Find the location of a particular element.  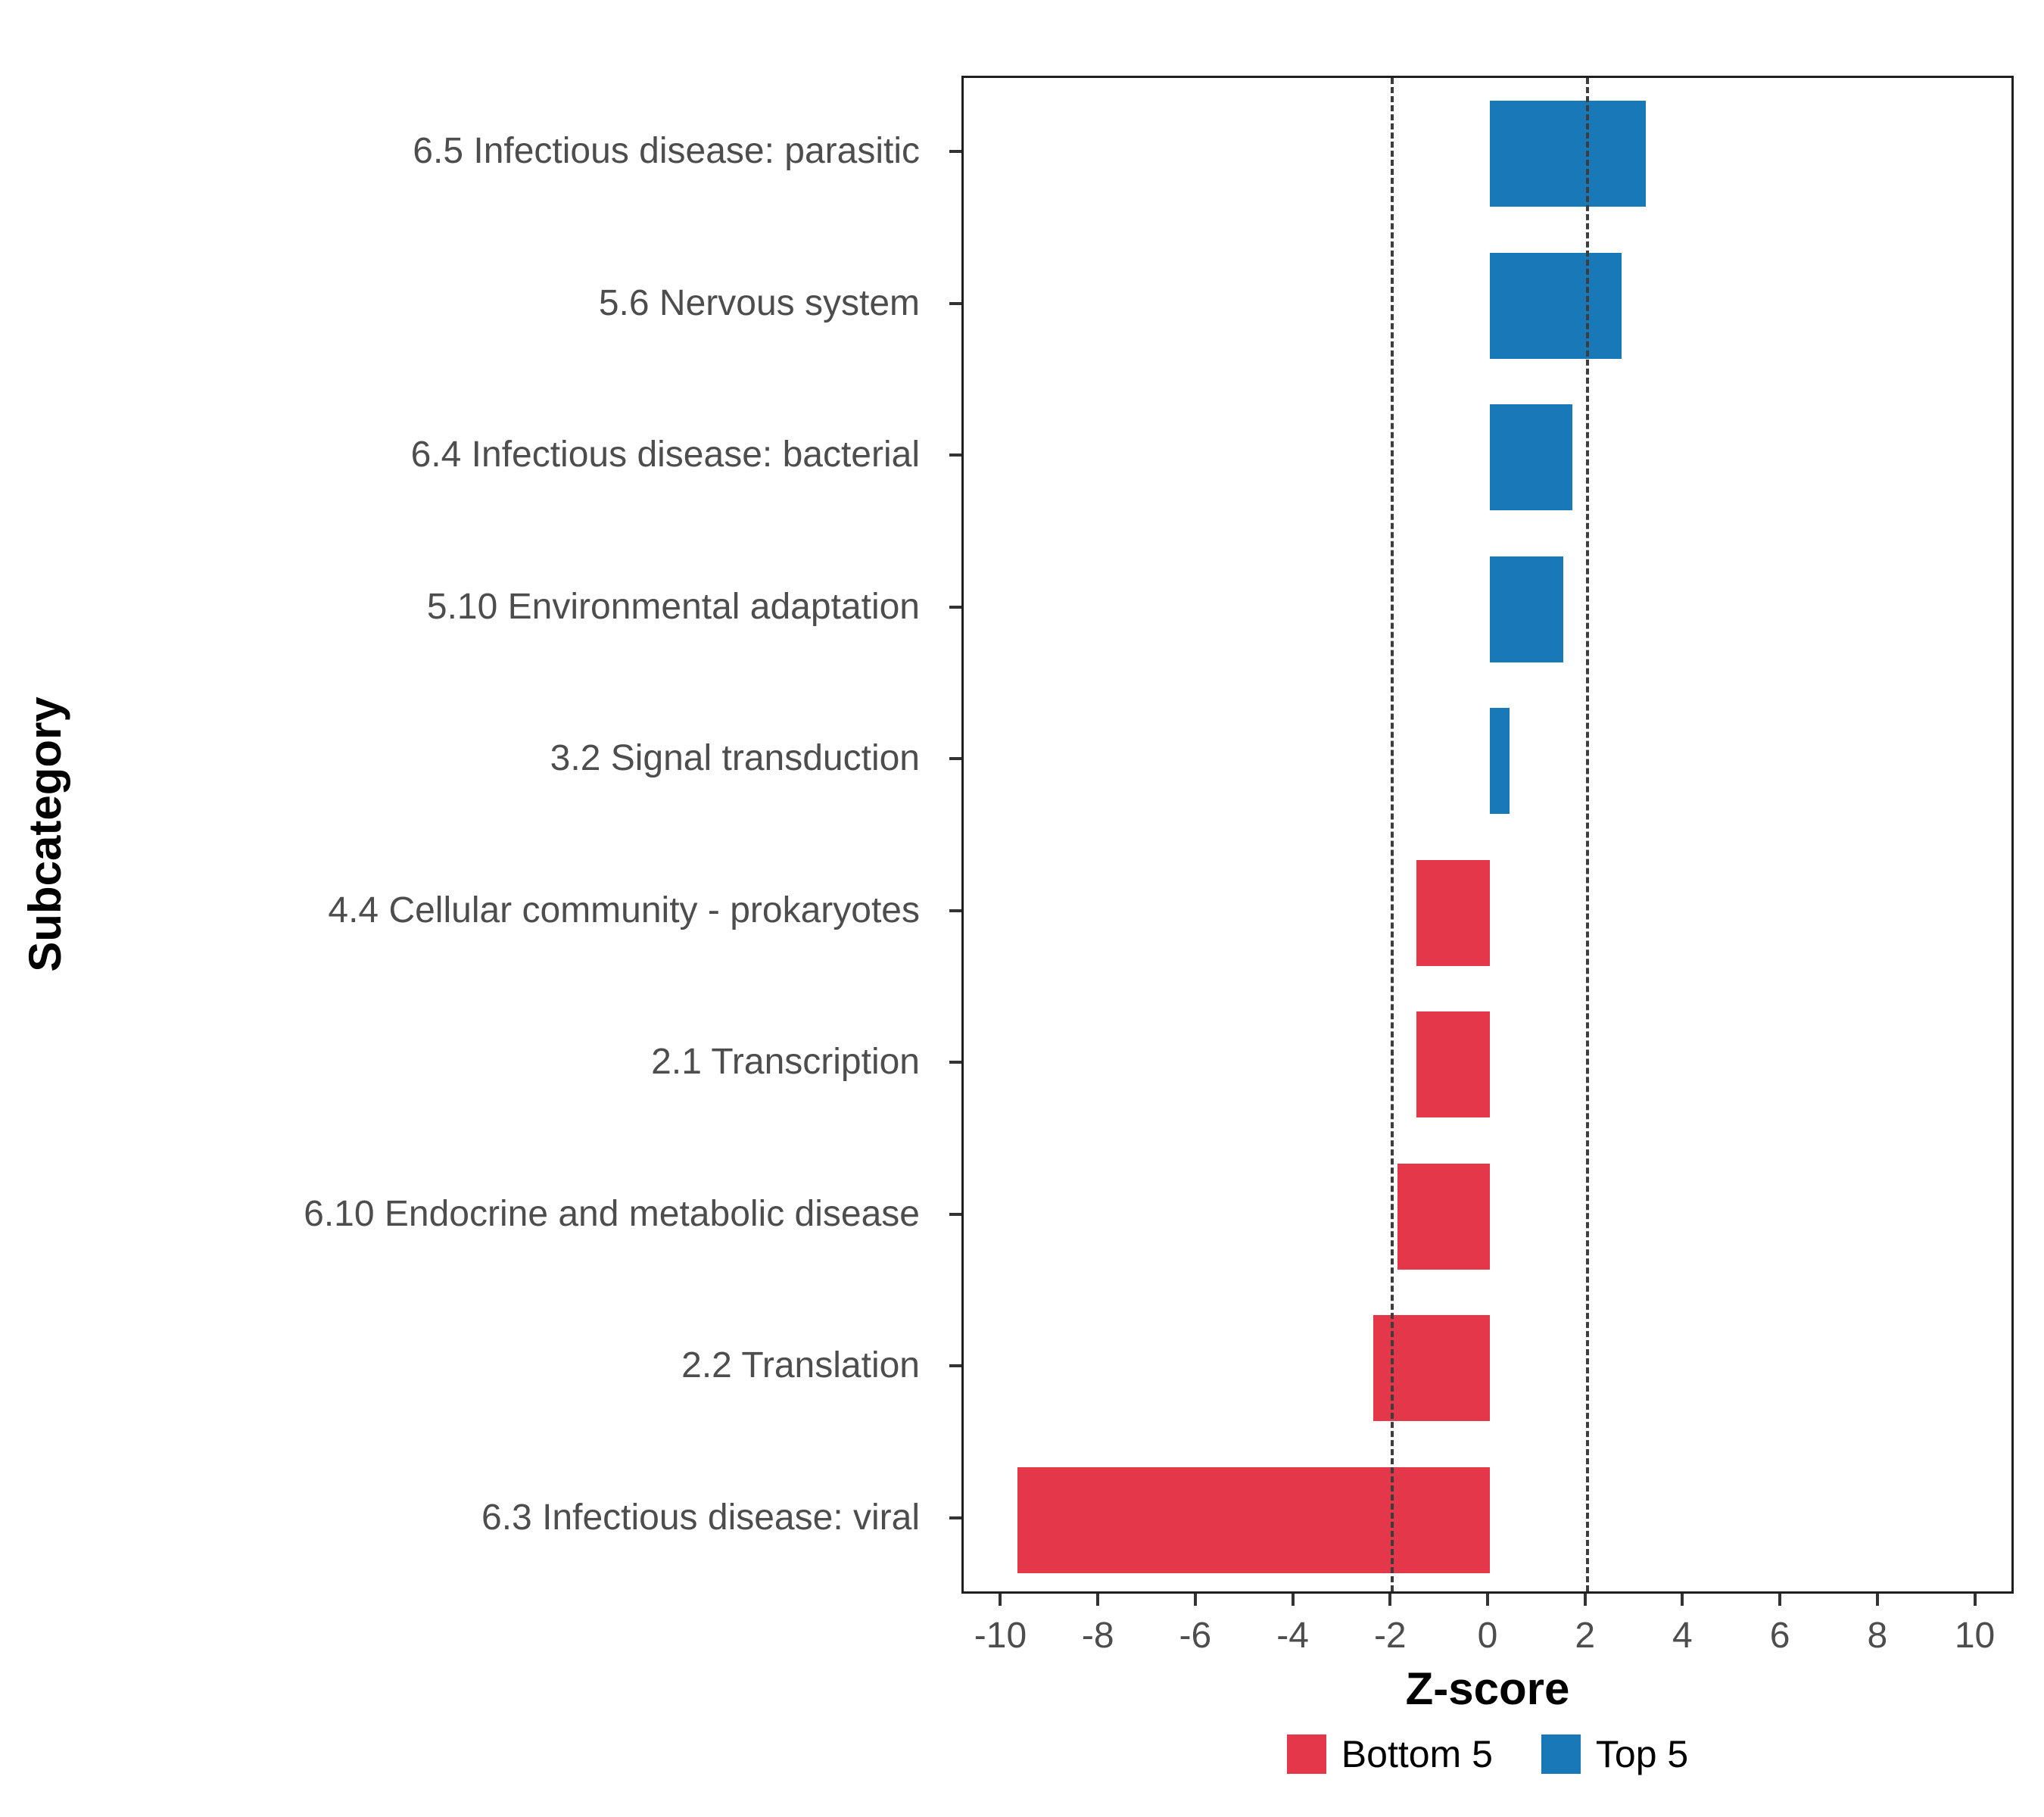

y-category-label: 6.10 Endocrine and metabolic disease is located at coordinates (612, 1213).